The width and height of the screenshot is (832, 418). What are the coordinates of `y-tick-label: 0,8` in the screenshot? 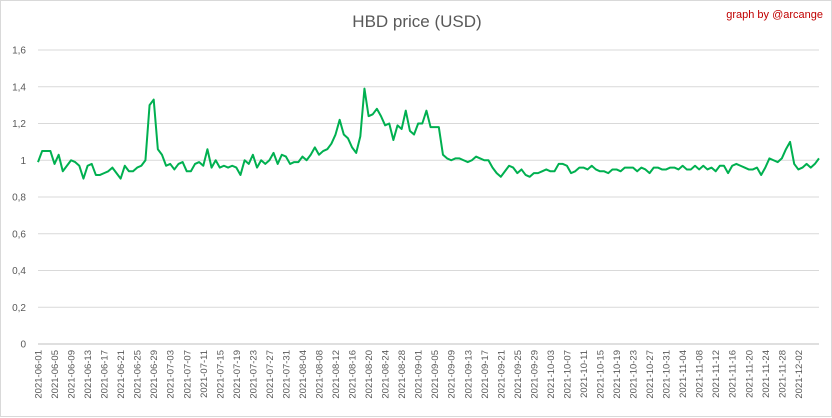 It's located at (19, 198).